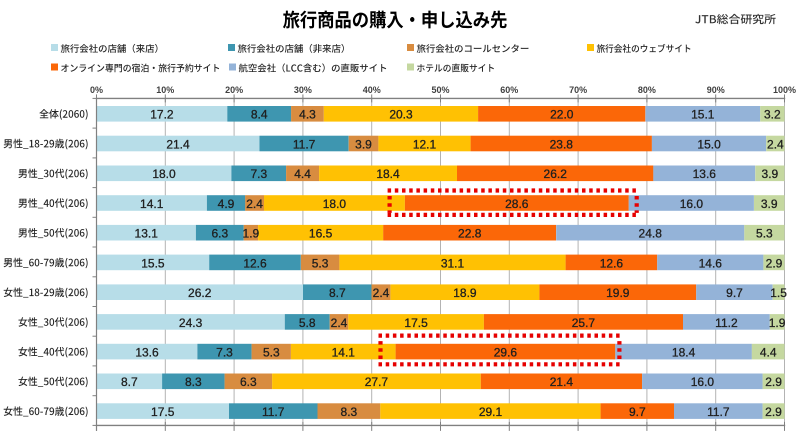  What do you see at coordinates (96, 90) in the screenshot?
I see `svg-text: 0%` at bounding box center [96, 90].